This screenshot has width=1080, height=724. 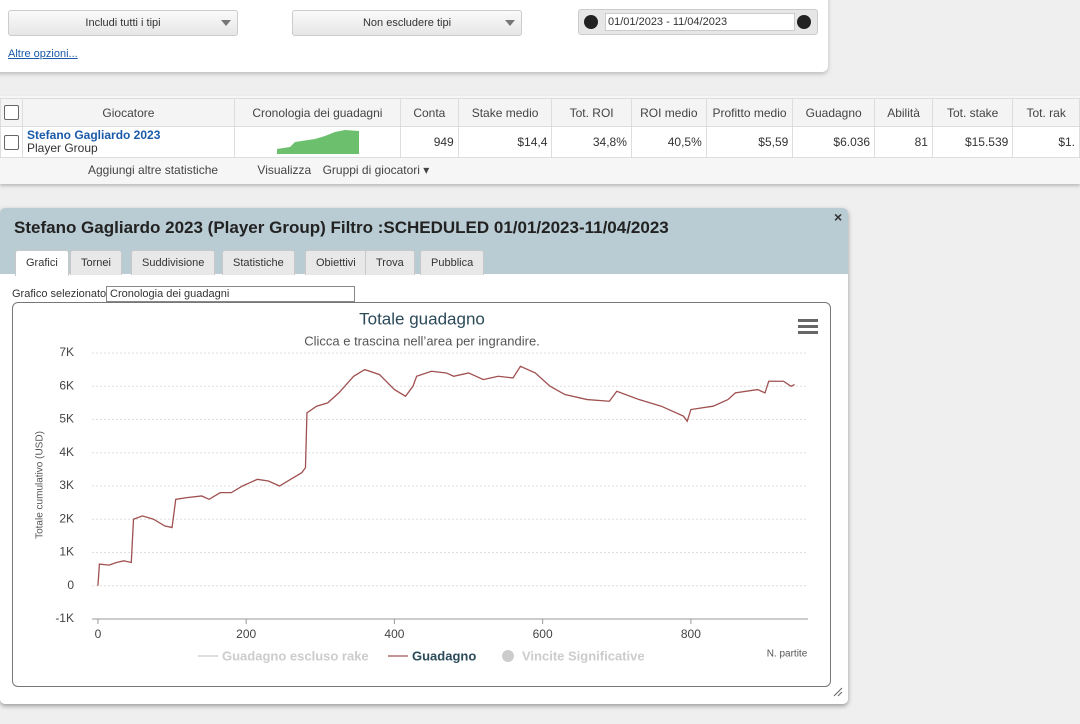 What do you see at coordinates (173, 262) in the screenshot?
I see `tab: Suddivisione` at bounding box center [173, 262].